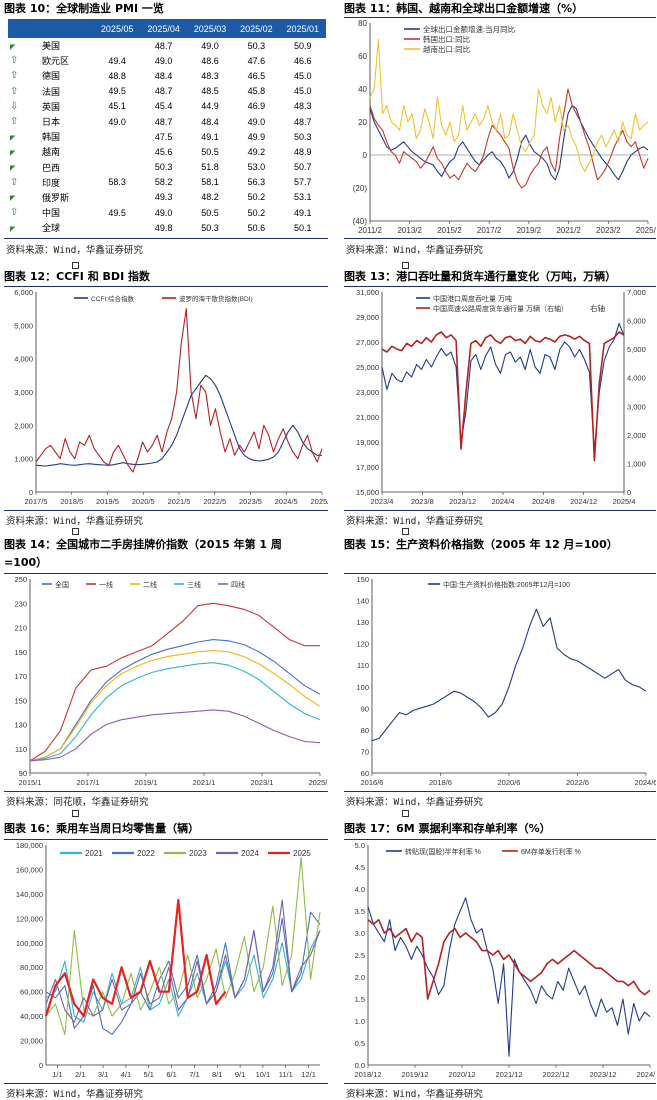 Image resolution: width=657 pixels, height=1100 pixels. Describe the element at coordinates (20, 700) in the screenshot. I see `y-tick-label: 150` at that location.